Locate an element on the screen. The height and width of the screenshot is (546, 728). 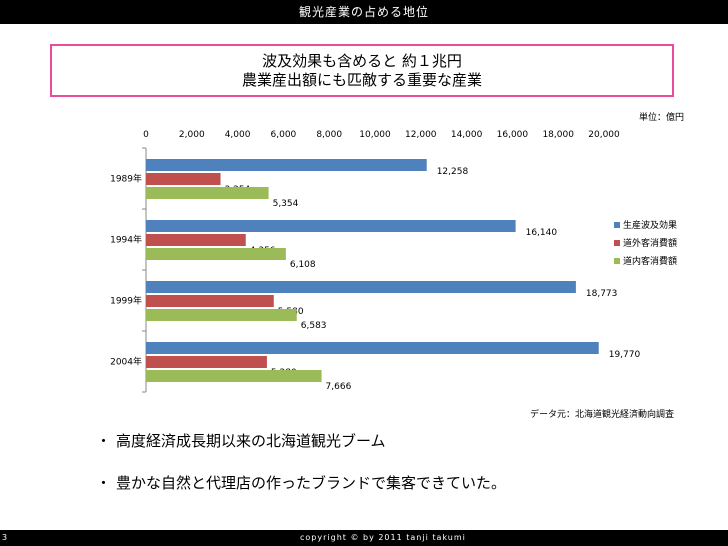
x-tick-label: 4,000 is located at coordinates (238, 135).